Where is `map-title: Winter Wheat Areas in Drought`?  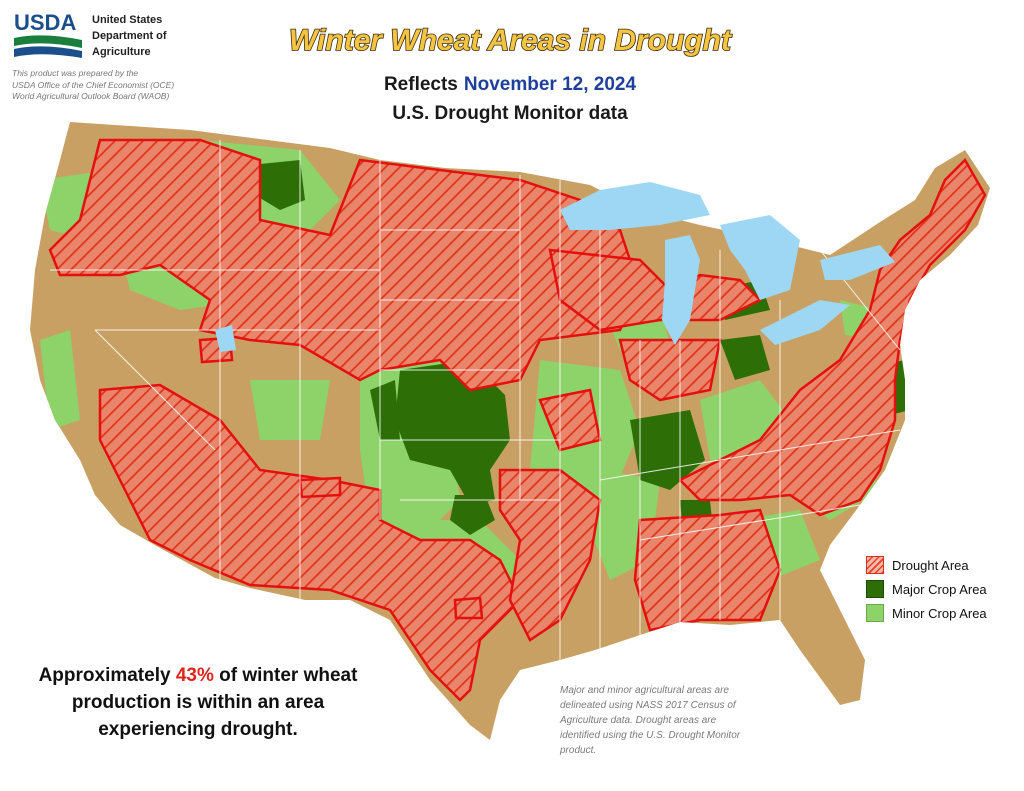
map-title: Winter Wheat Areas in Drought is located at coordinates (511, 40).